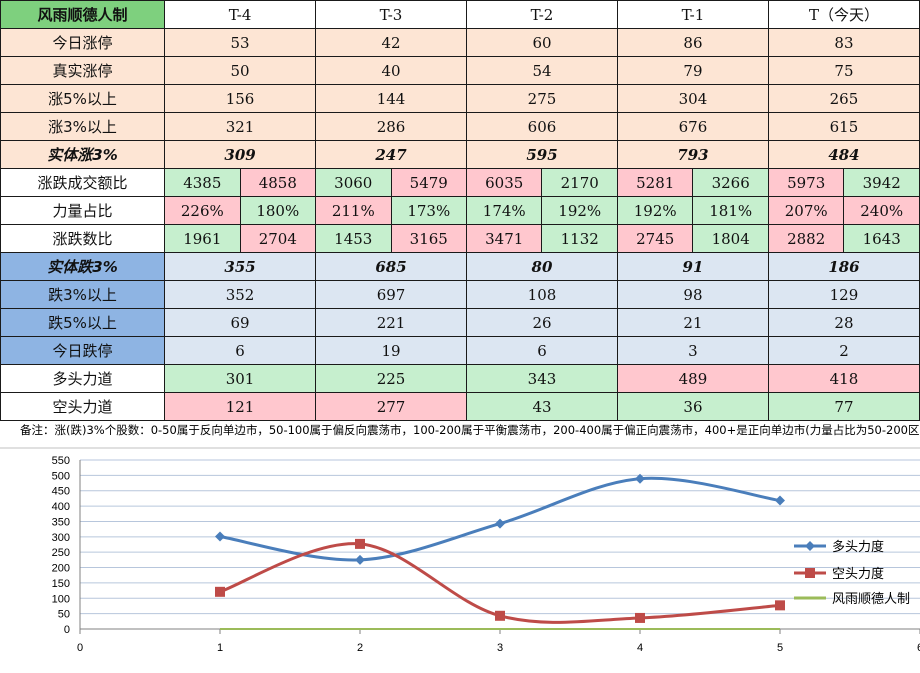  Describe the element at coordinates (80, 648) in the screenshot. I see `x-tick-label: 0` at that location.